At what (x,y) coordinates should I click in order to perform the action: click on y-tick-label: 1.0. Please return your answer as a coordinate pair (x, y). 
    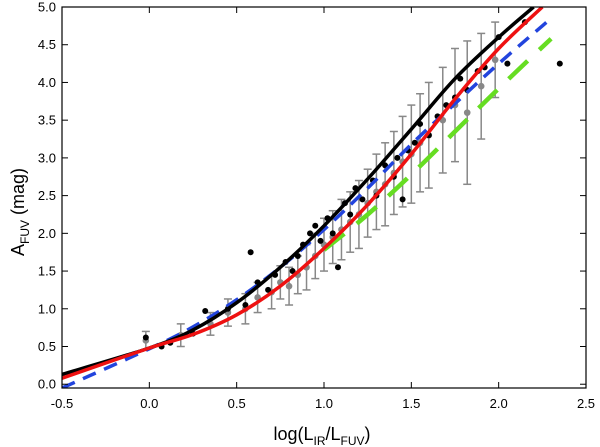
    Looking at the image, I should click on (47, 308).